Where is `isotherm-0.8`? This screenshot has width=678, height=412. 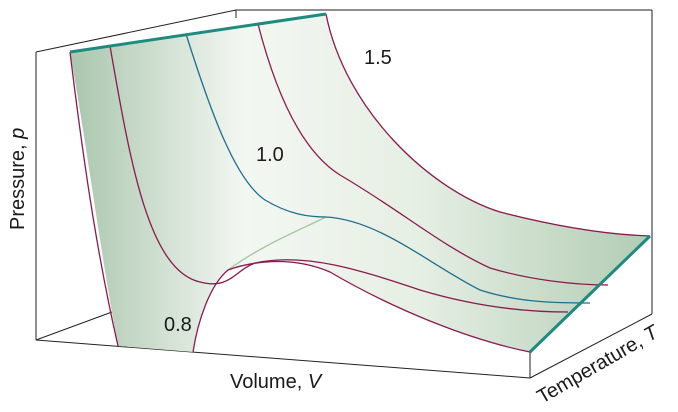
isotherm-0.8 is located at coordinates (361, 306).